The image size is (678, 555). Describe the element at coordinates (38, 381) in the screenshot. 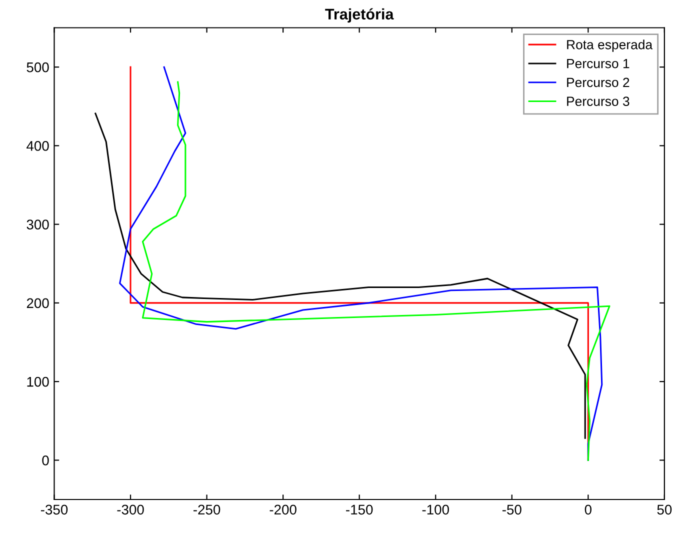

I see `y-tick-label: 100` at that location.